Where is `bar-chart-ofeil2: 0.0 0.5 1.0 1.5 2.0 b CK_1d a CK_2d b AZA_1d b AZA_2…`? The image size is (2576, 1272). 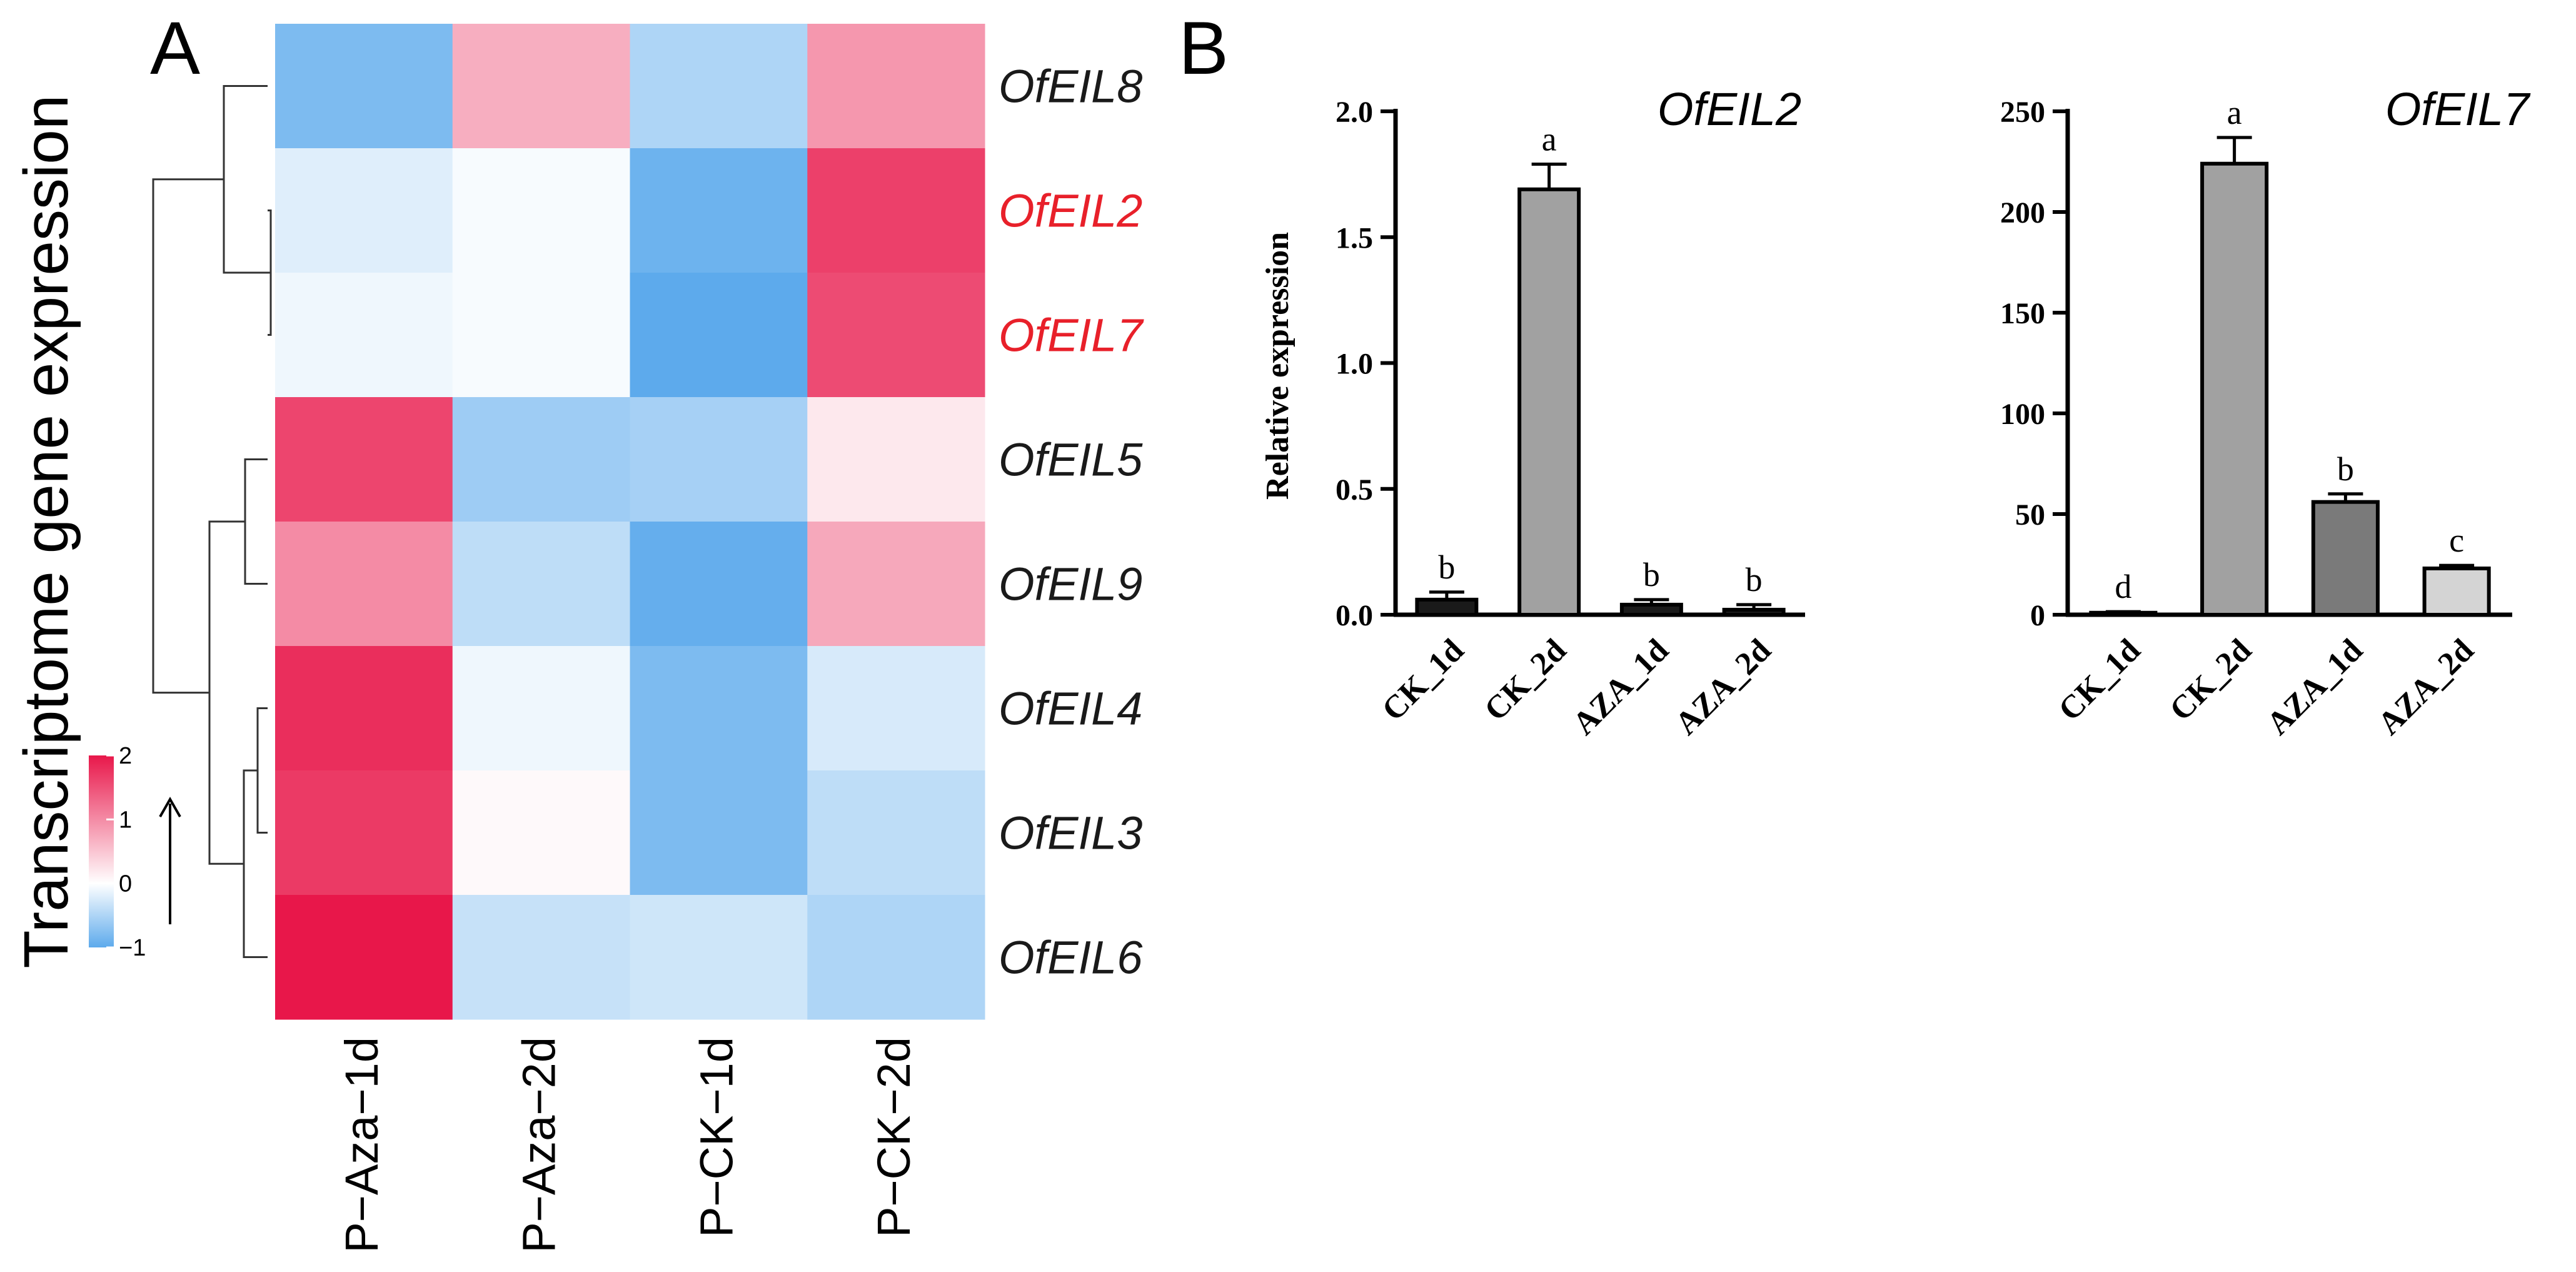
bar-chart-ofeil2: 0.0 0.5 1.0 1.5 2.0 b CK_1d a CK_2d b AZA_1d b AZA_2… is located at coordinates (1570, 413).